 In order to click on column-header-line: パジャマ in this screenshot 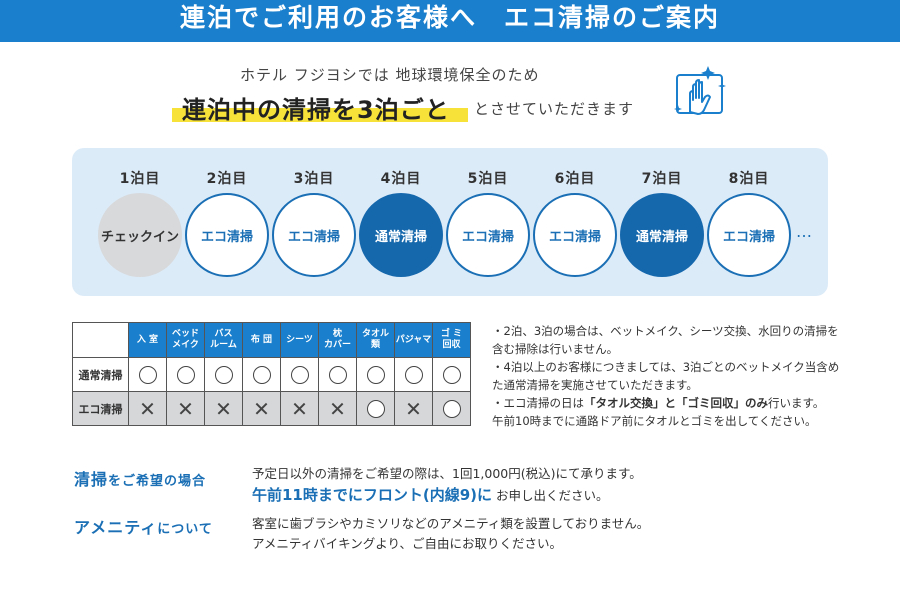, I will do `click(413, 339)`.